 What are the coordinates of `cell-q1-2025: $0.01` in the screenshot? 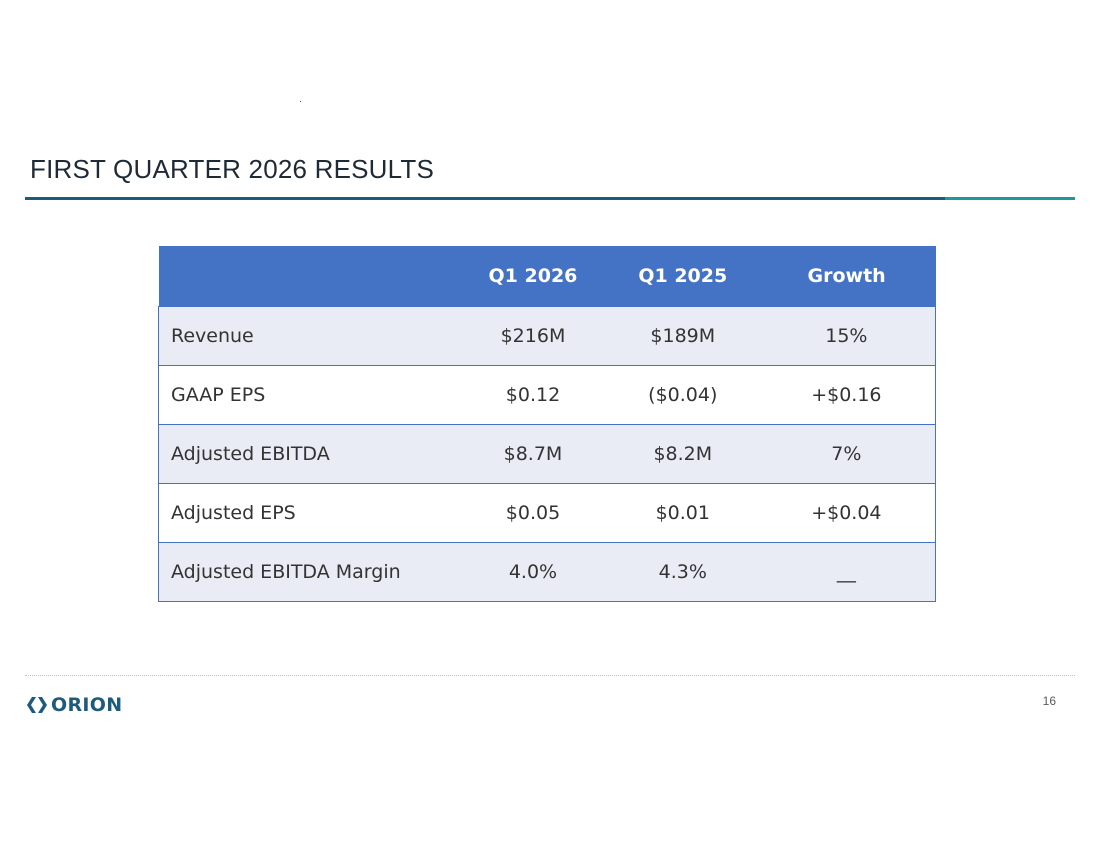 It's located at (682, 513).